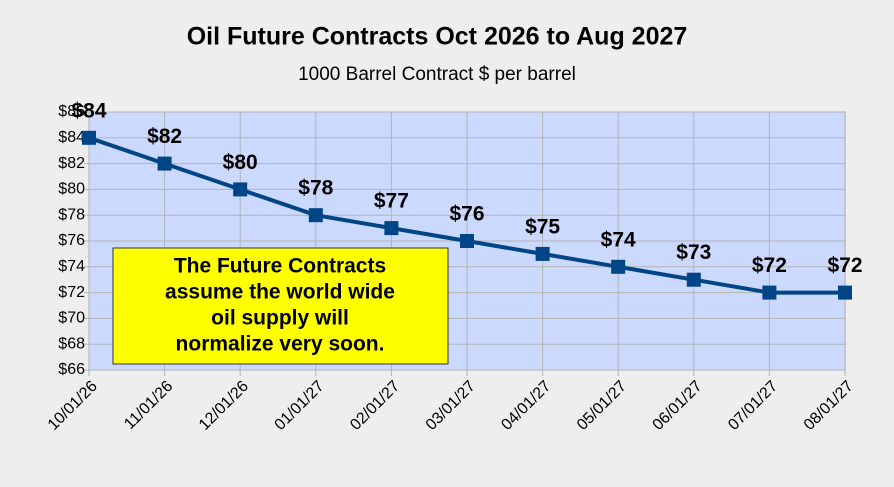 The width and height of the screenshot is (894, 487). Describe the element at coordinates (391, 201) in the screenshot. I see `data-label: $77` at that location.